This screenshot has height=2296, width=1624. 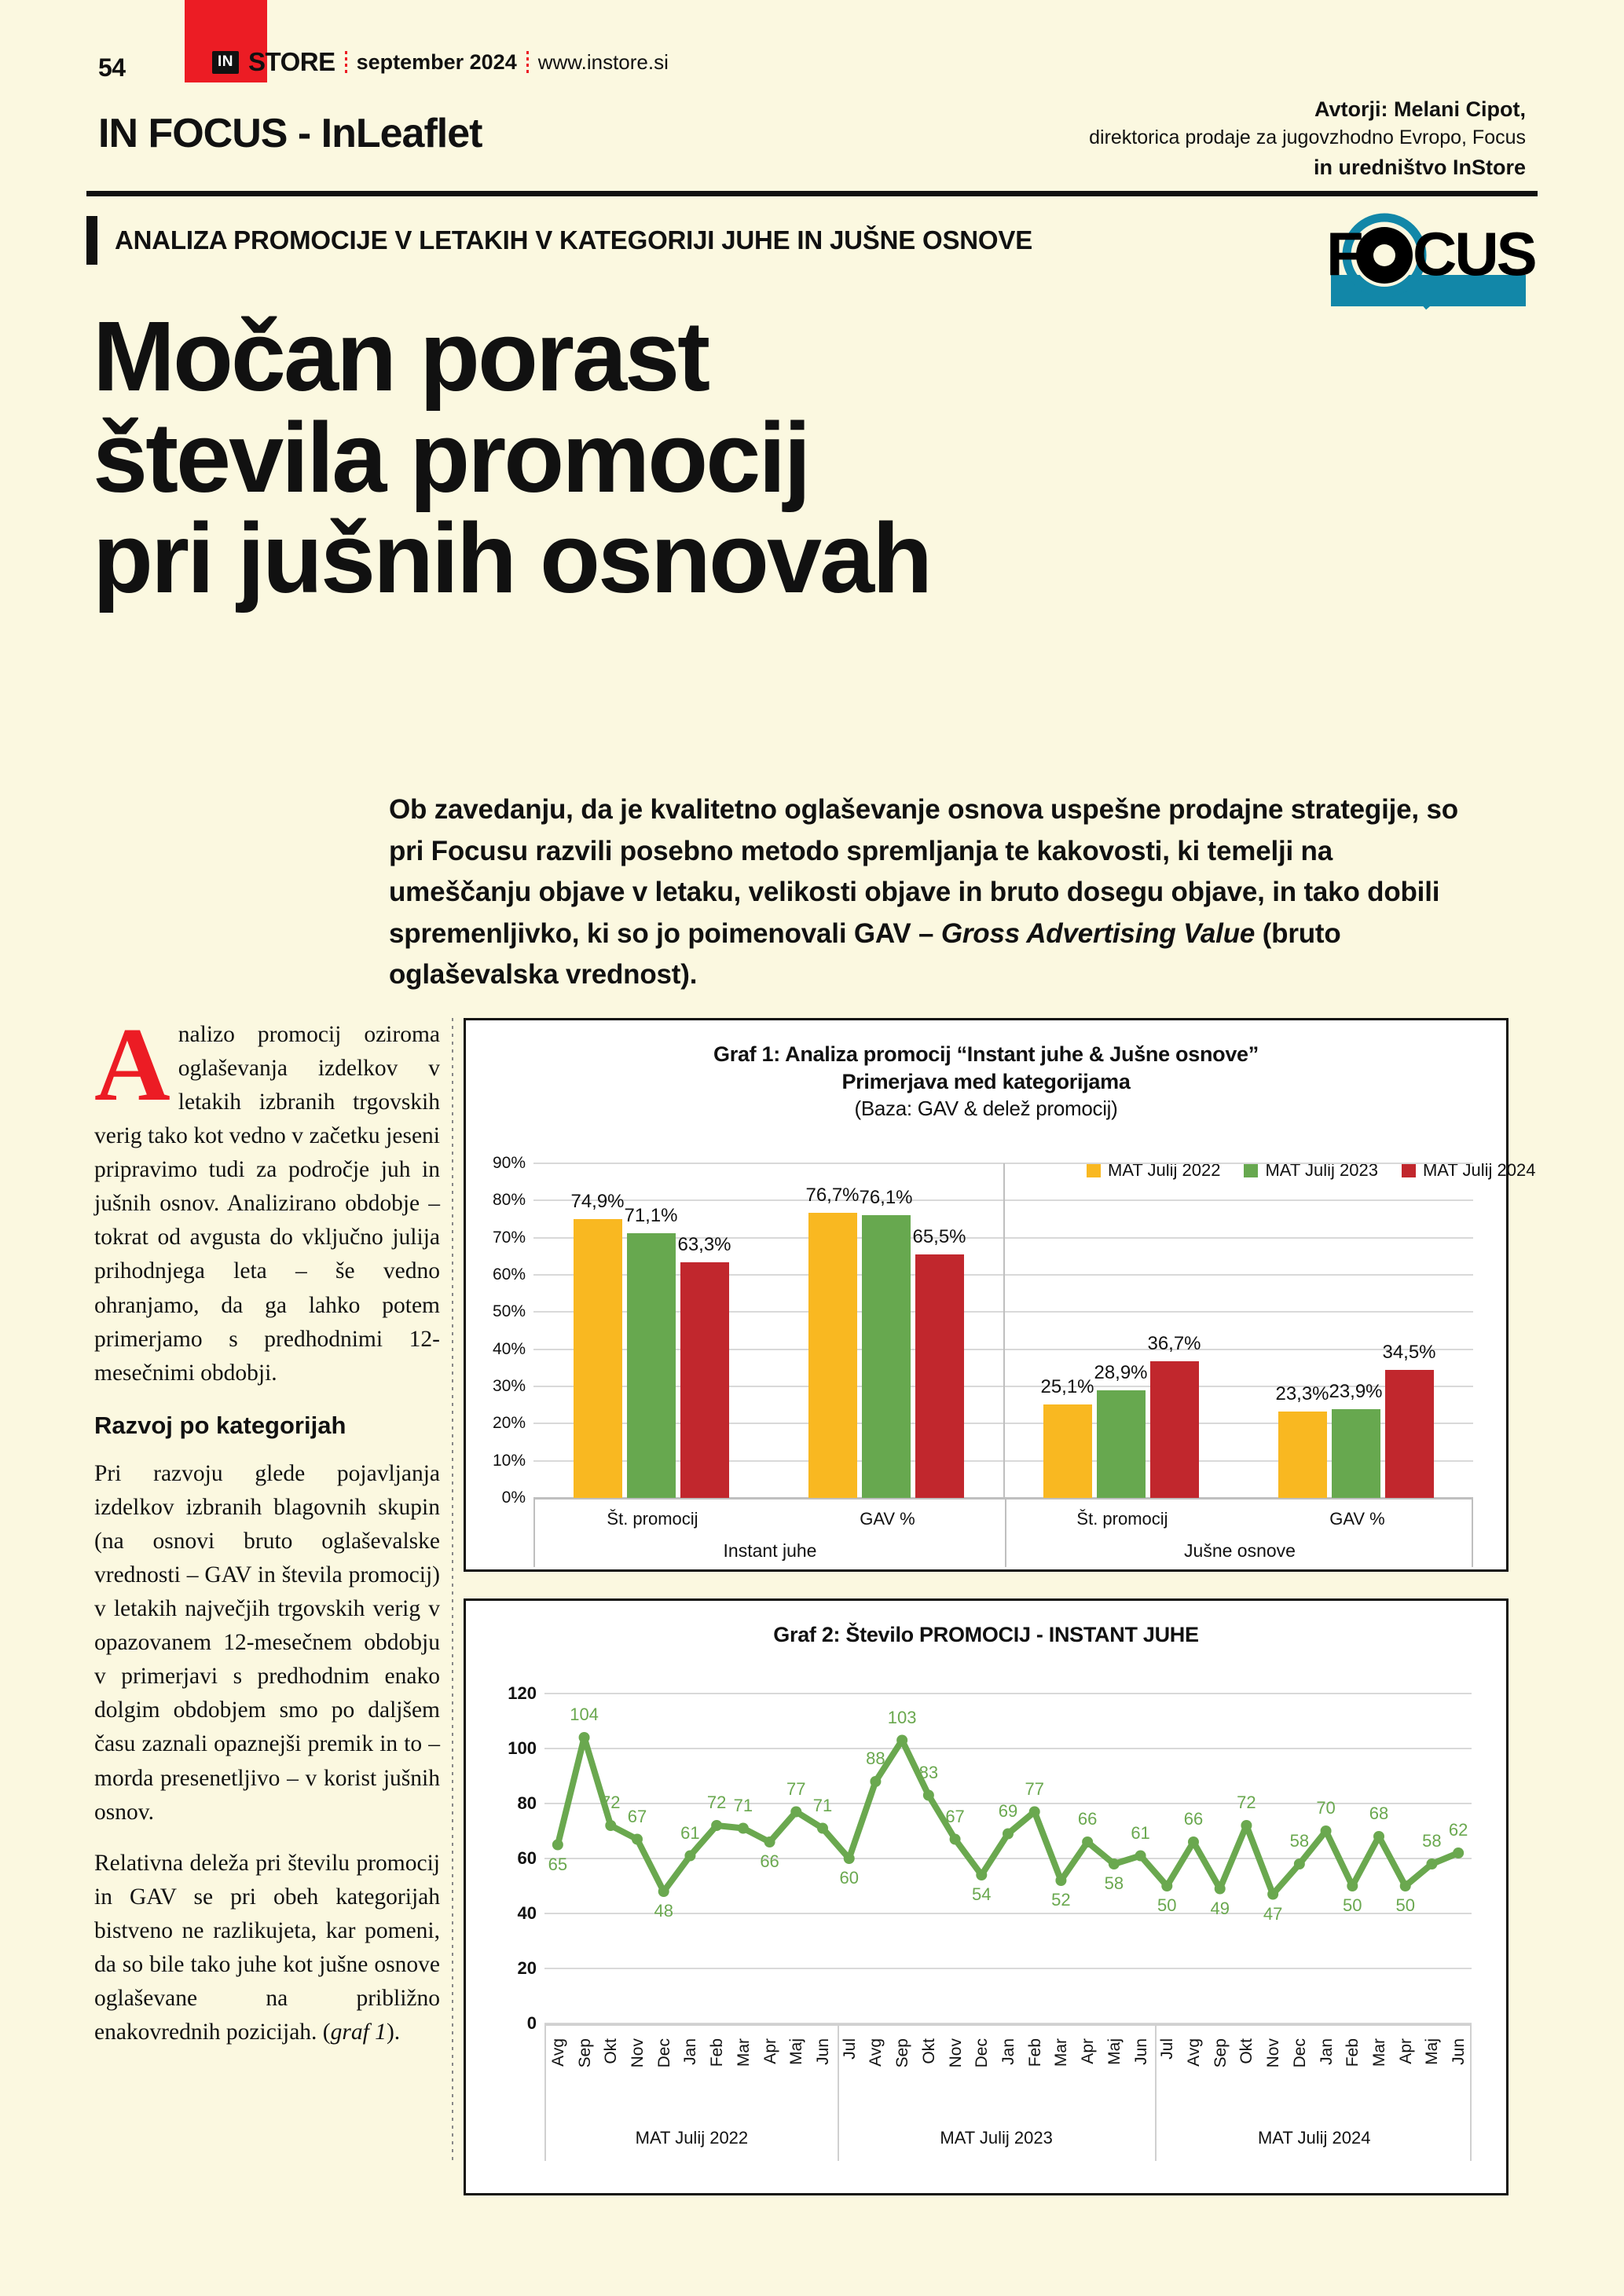 I want to click on bar-value-label: 34,5%, so click(x=1409, y=1352).